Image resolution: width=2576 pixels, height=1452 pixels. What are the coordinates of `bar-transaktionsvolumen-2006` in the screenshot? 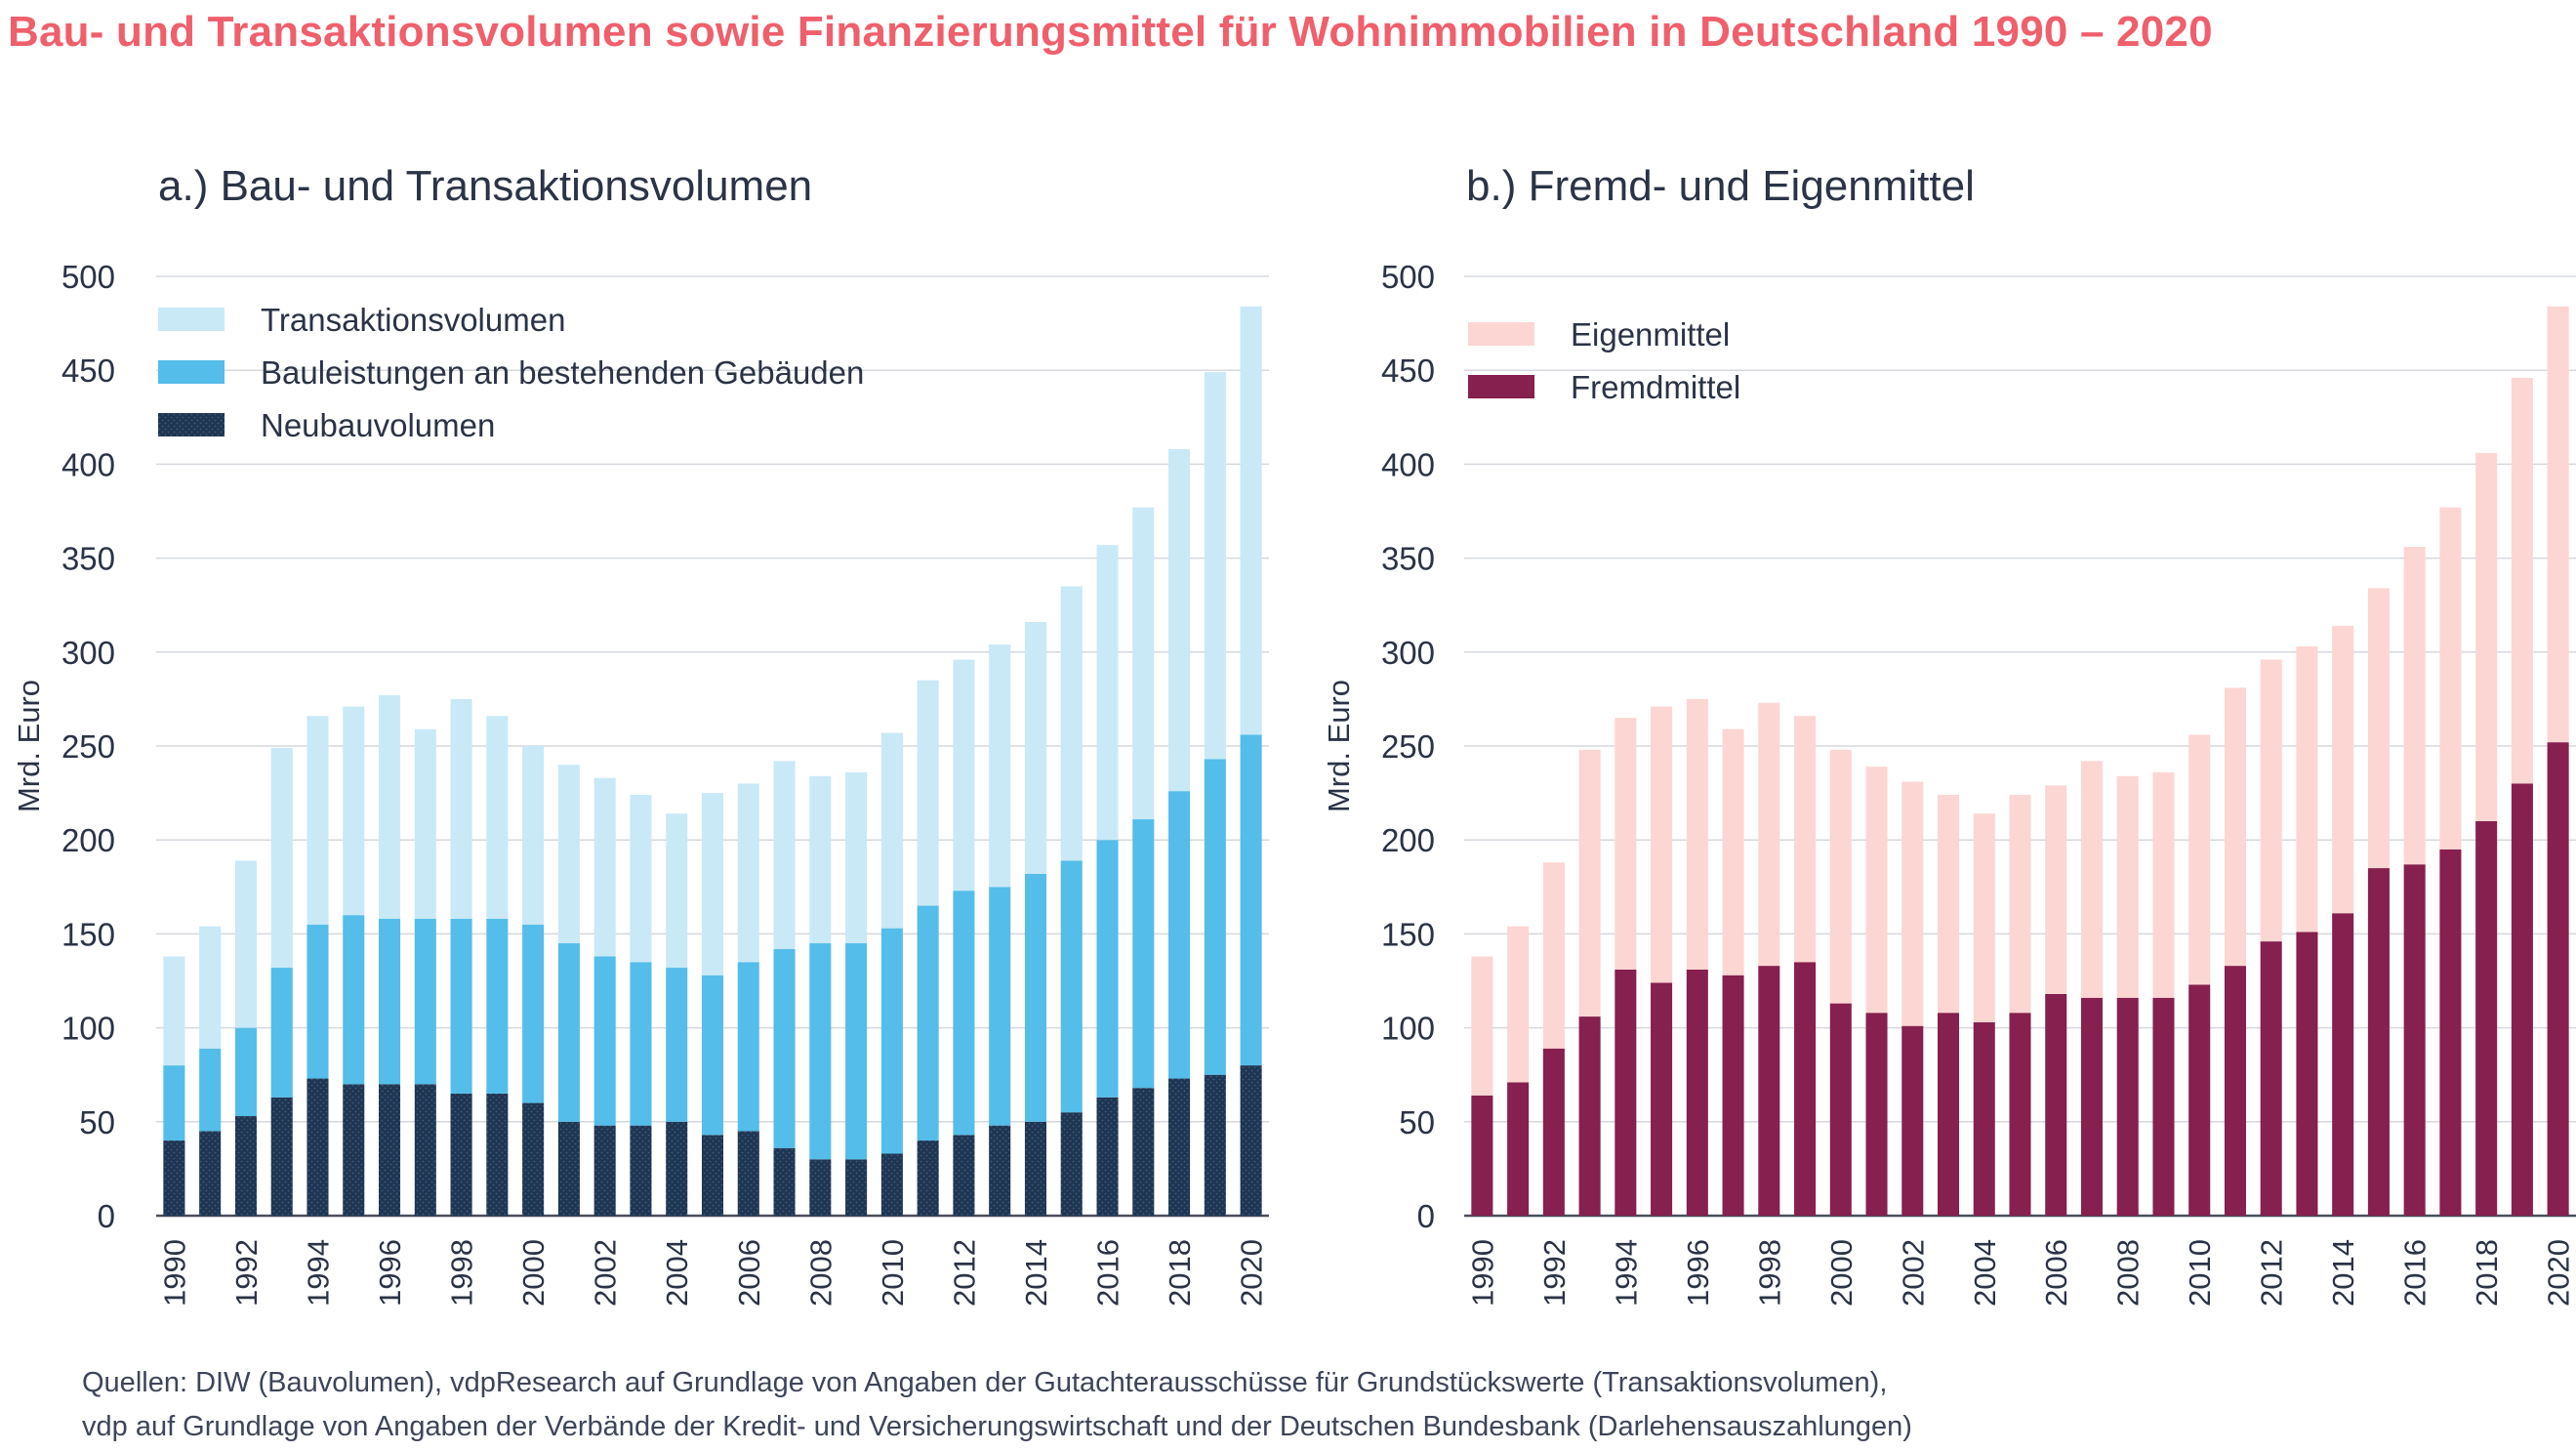 It's located at (748, 873).